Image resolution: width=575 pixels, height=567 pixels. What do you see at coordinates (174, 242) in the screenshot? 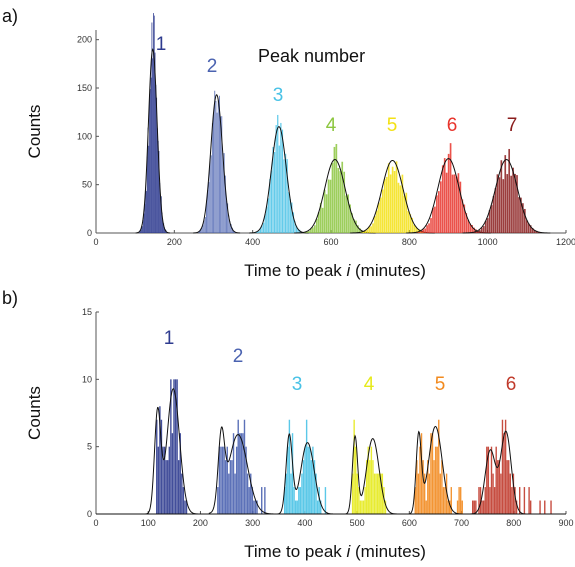
I see `x-tick-label: 200` at bounding box center [174, 242].